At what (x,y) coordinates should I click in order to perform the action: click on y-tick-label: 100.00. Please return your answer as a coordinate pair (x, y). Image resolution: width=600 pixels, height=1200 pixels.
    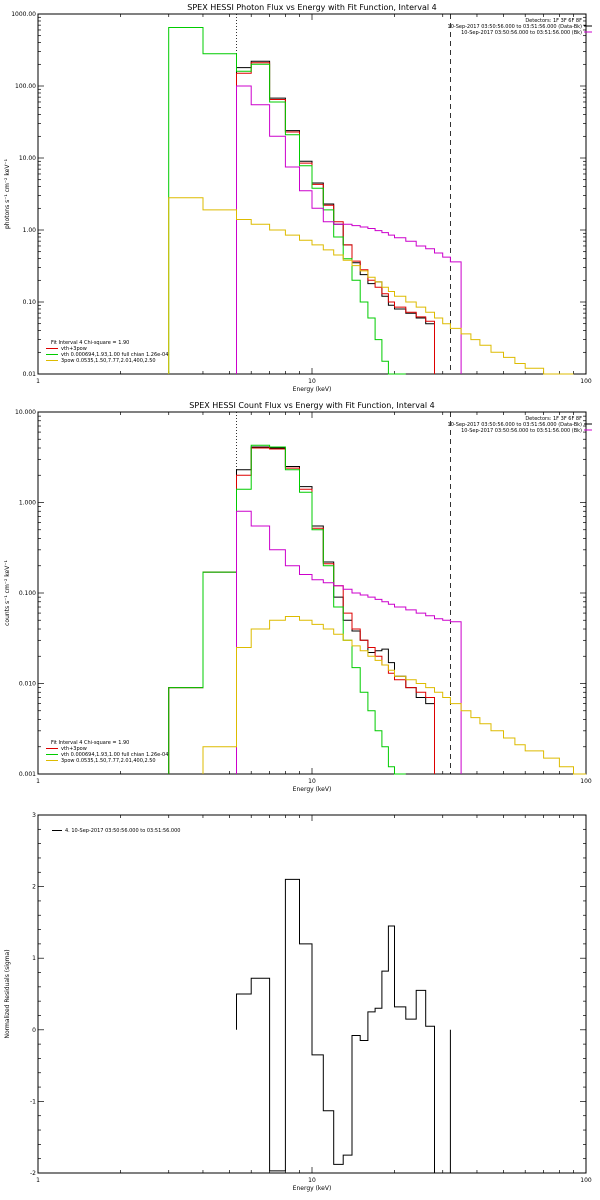
    Looking at the image, I should click on (25, 86).